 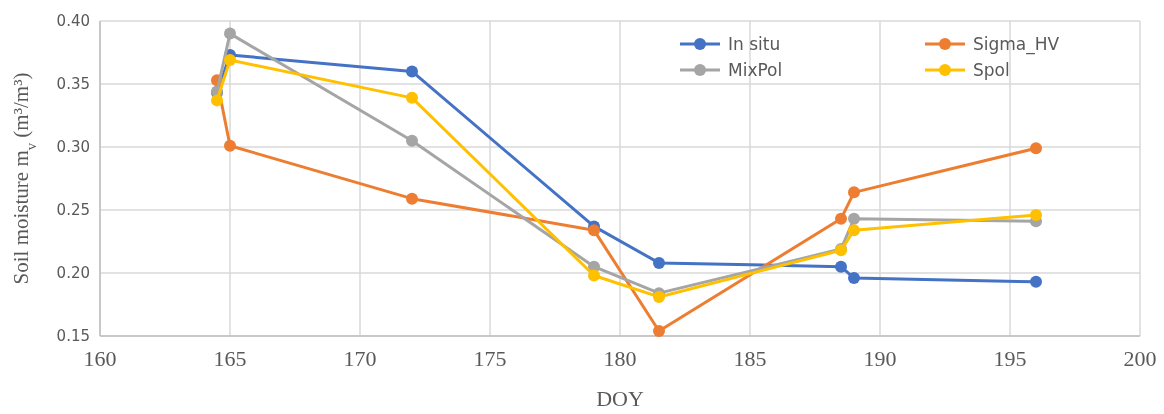 I want to click on legend-label: Spol, so click(x=991, y=69).